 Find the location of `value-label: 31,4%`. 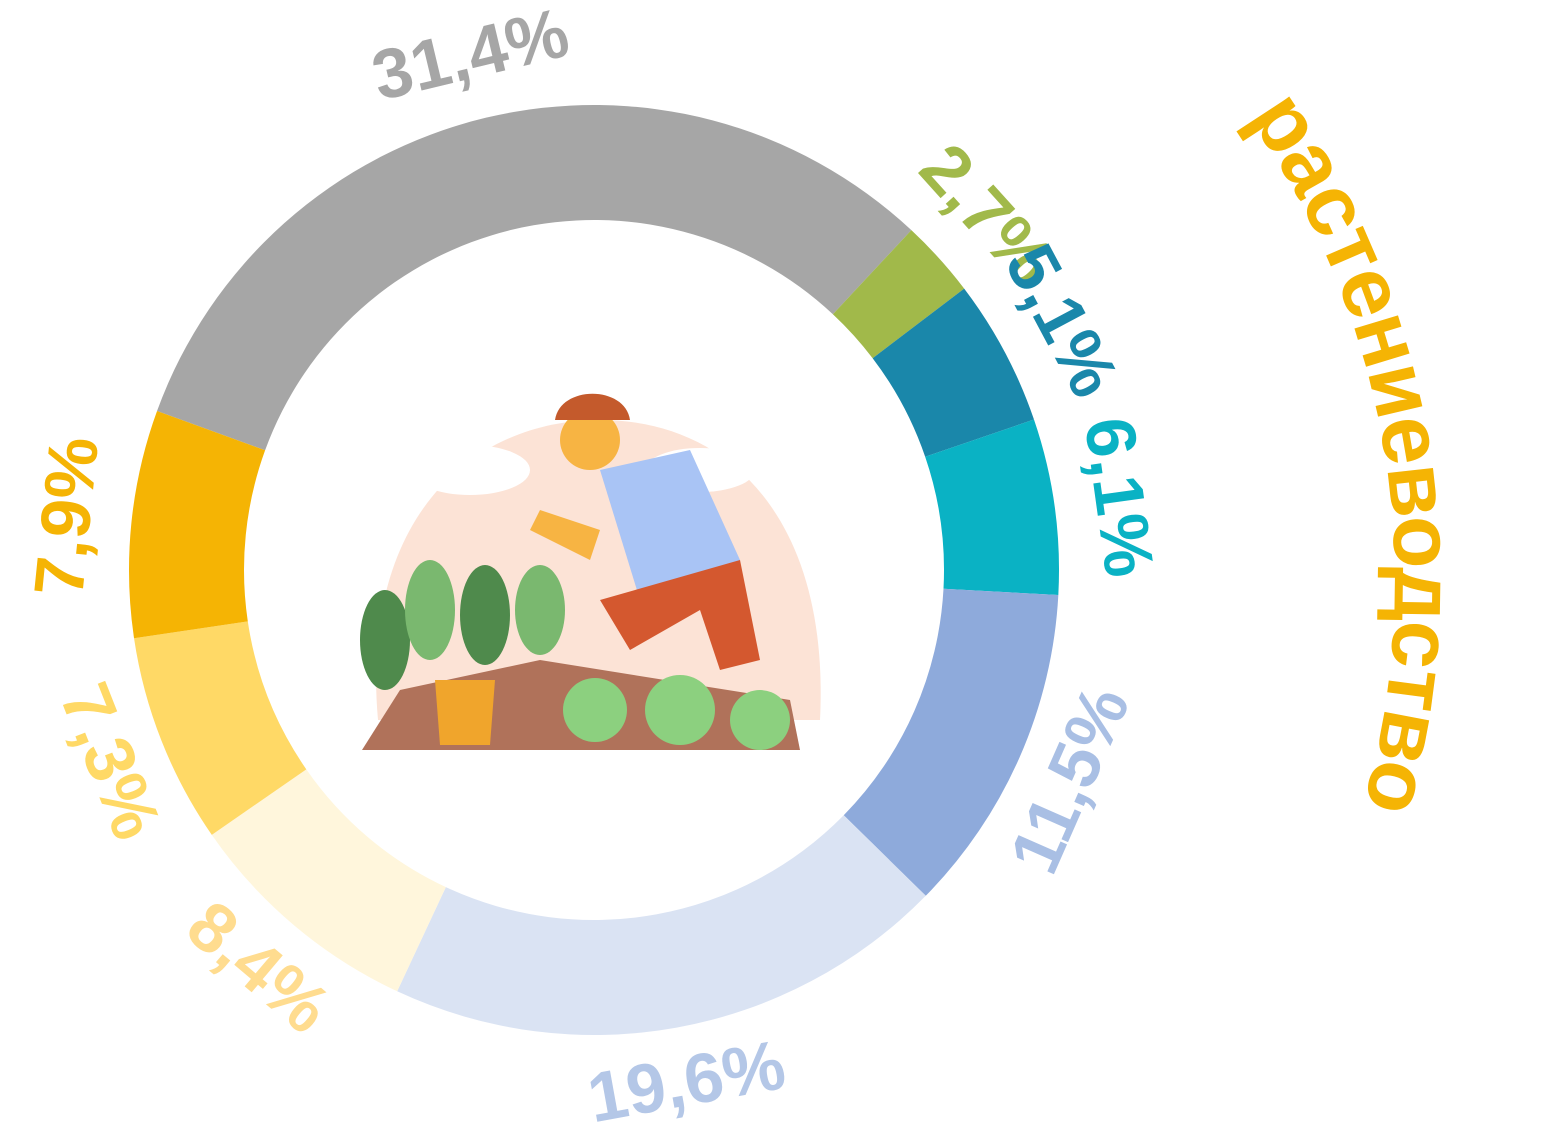

value-label: 31,4% is located at coordinates (470, 57).